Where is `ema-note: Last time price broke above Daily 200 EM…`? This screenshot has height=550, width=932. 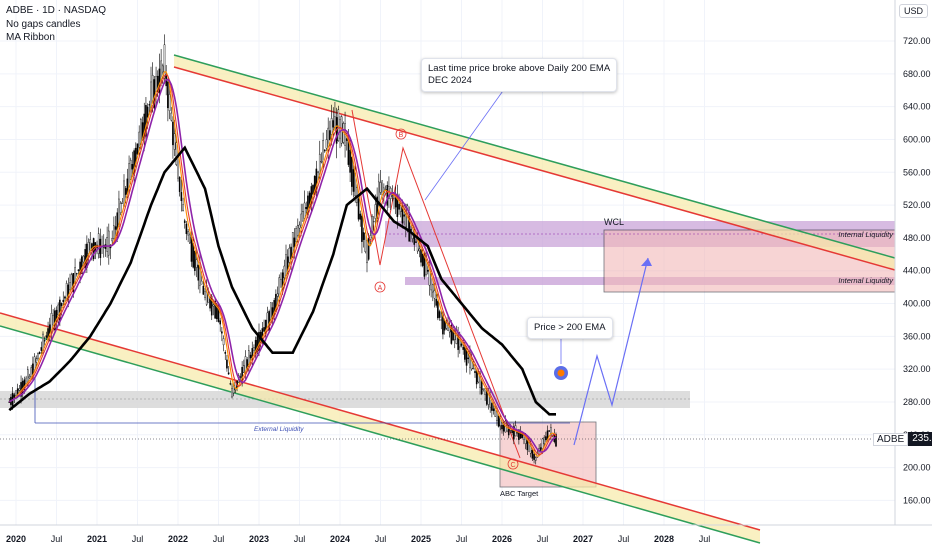 ema-note: Last time price broke above Daily 200 EM… is located at coordinates (519, 75).